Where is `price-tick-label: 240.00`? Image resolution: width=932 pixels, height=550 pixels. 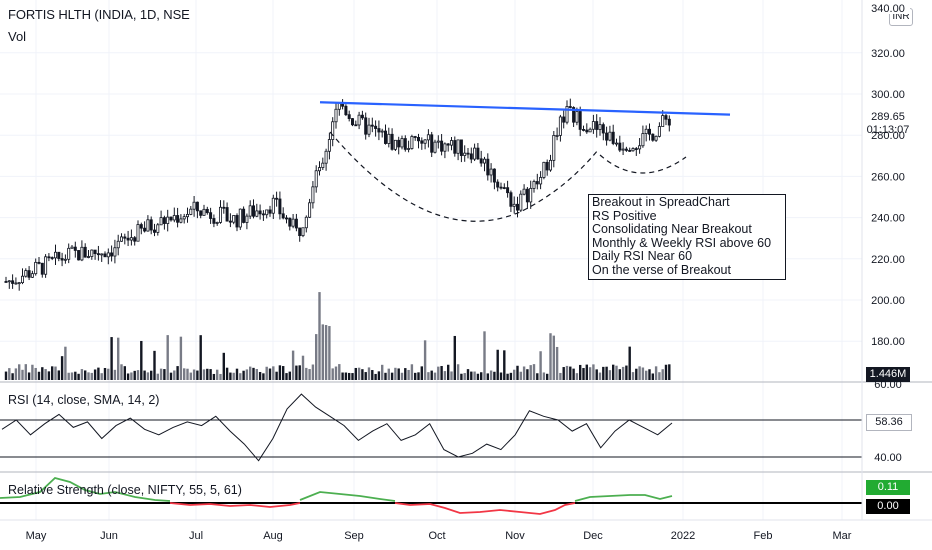 price-tick-label: 240.00 is located at coordinates (888, 219).